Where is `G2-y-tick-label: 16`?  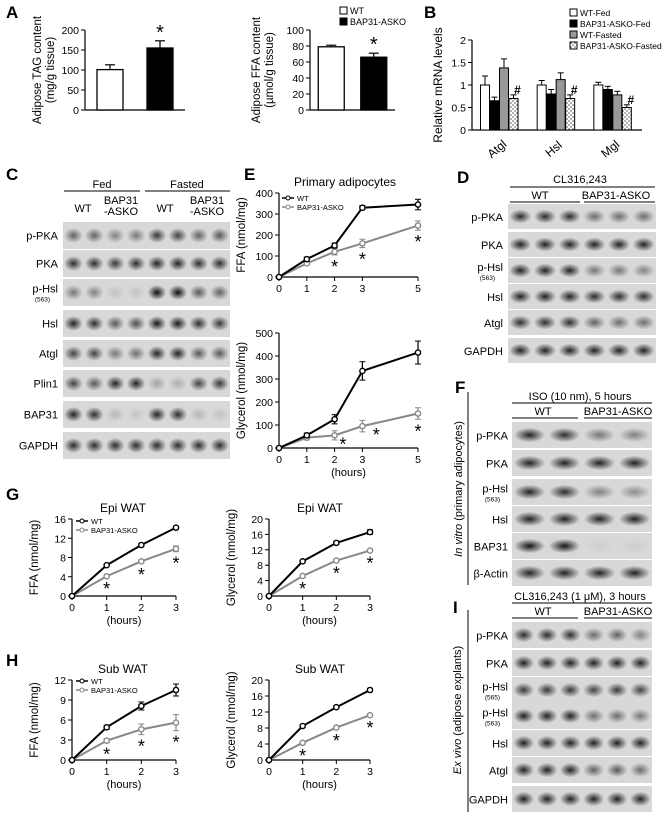 G2-y-tick-label: 16 is located at coordinates (257, 535).